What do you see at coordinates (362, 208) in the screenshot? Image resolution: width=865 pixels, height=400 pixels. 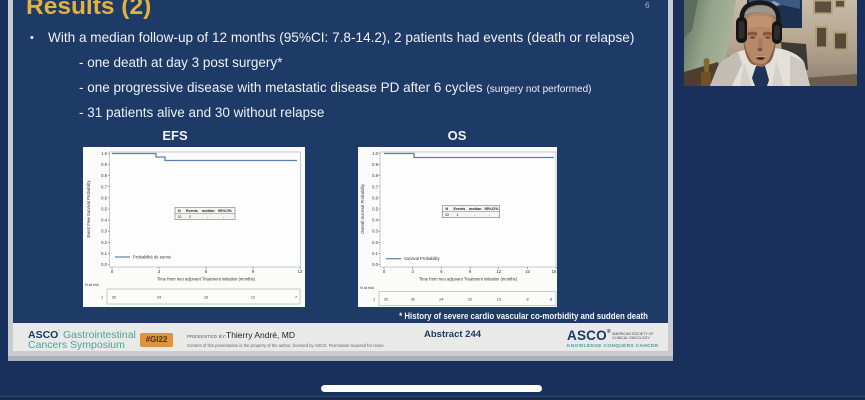 I see `svg-text: Overall Survival Probability` at bounding box center [362, 208].